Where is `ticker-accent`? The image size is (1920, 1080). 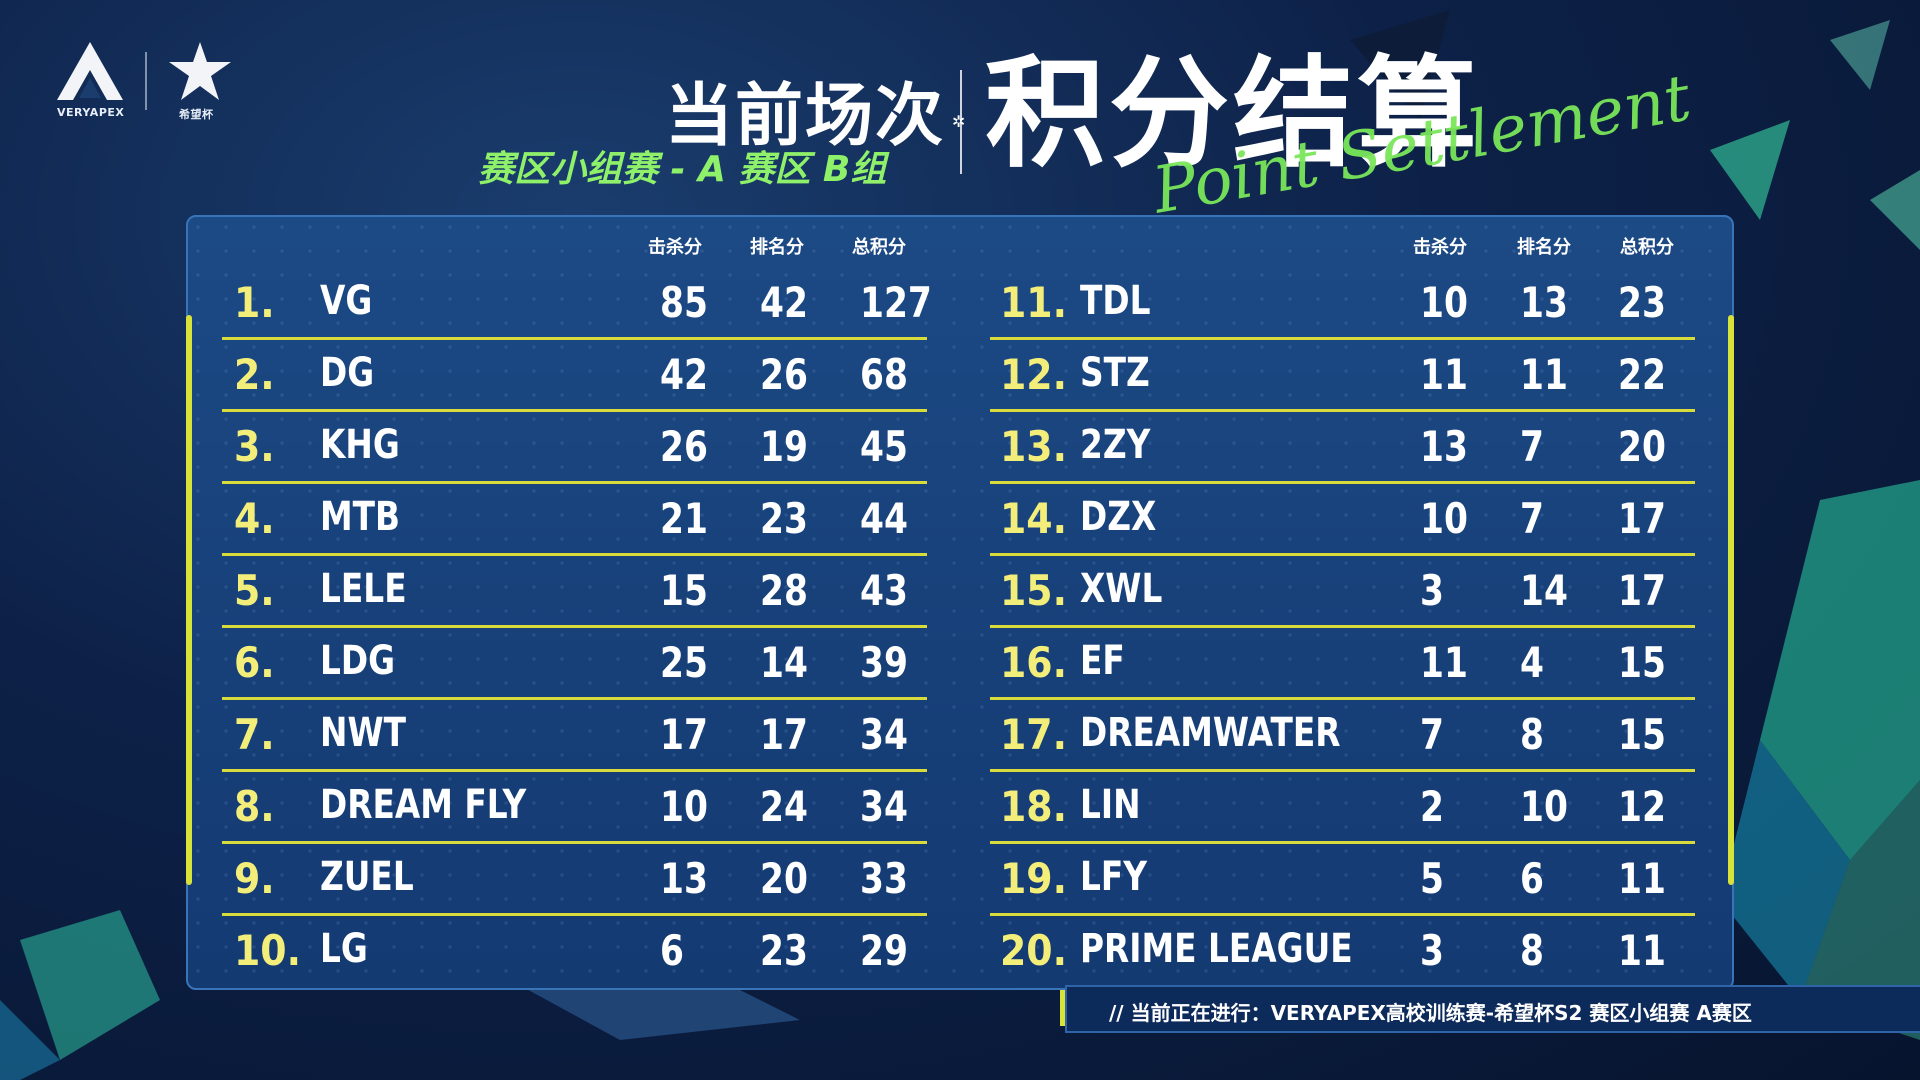
ticker-accent is located at coordinates (1062, 1008).